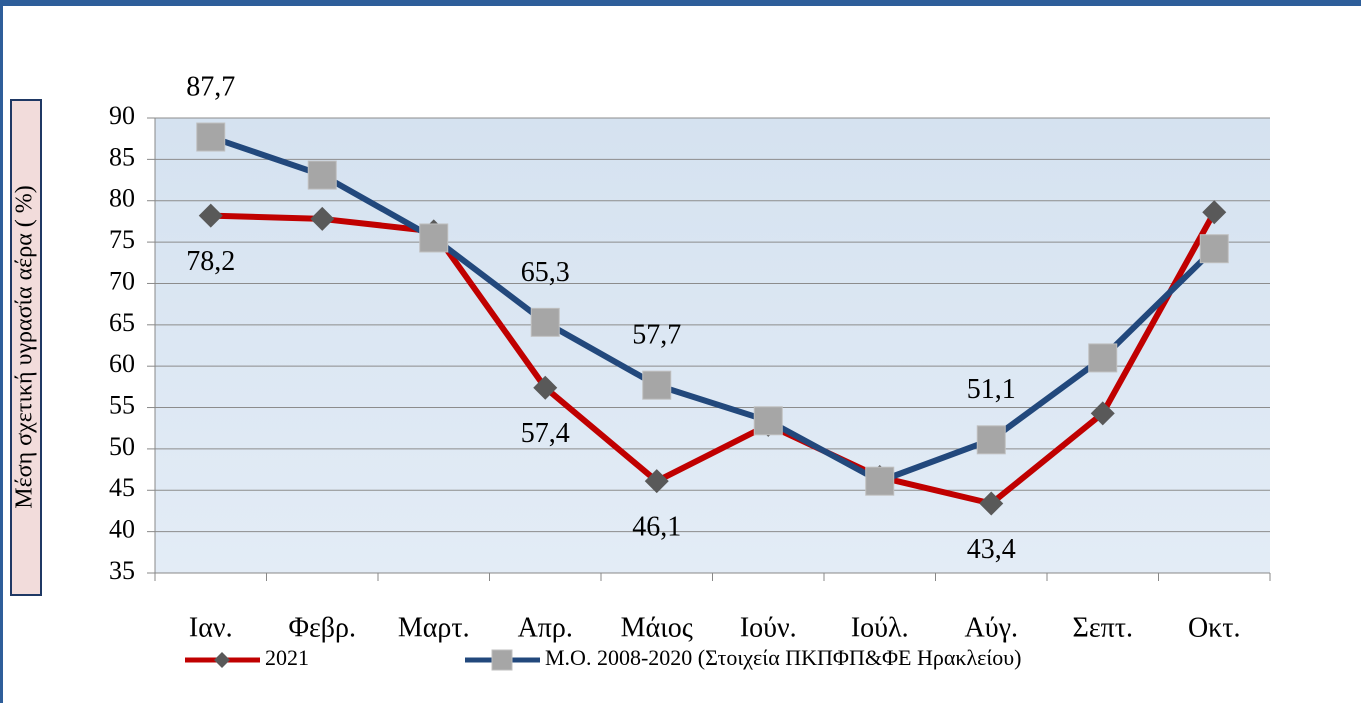 This screenshot has width=1361, height=703. I want to click on y-tick-label: 85, so click(122, 156).